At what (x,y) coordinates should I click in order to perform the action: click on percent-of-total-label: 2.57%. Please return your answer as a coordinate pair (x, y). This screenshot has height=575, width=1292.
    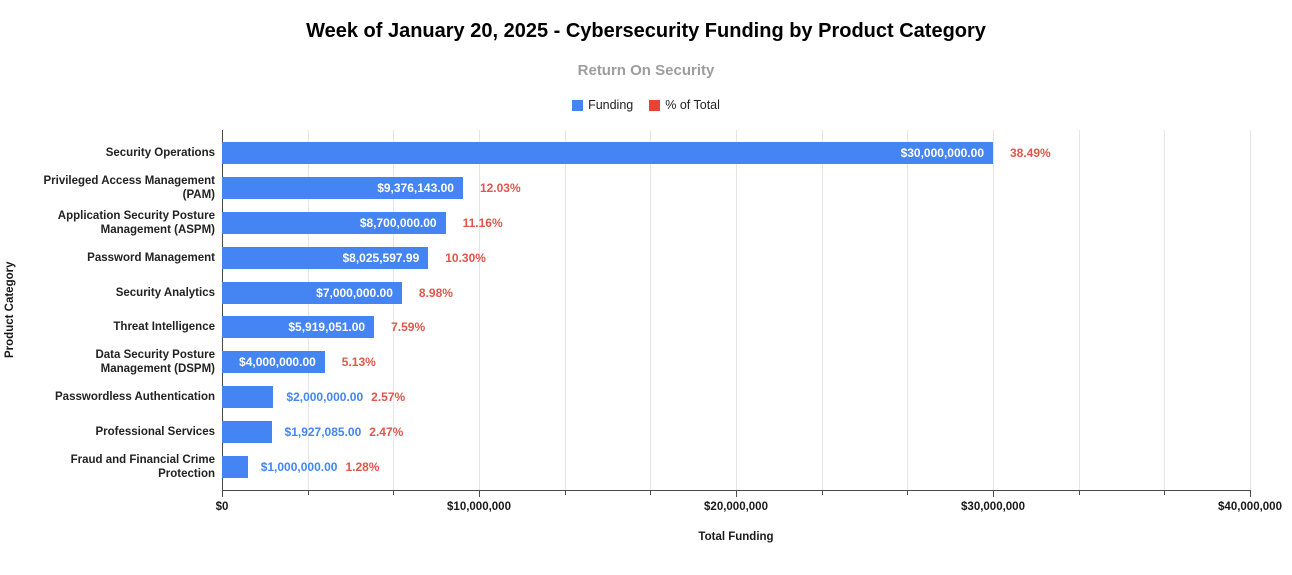
    Looking at the image, I should click on (388, 396).